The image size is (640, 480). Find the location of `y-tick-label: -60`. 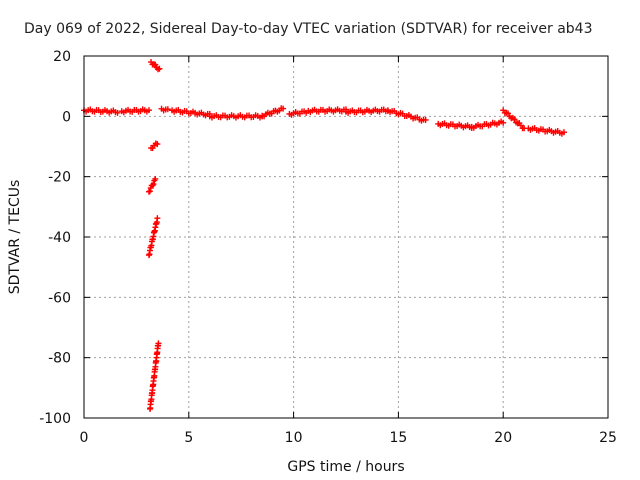

y-tick-label: -60 is located at coordinates (59, 298).